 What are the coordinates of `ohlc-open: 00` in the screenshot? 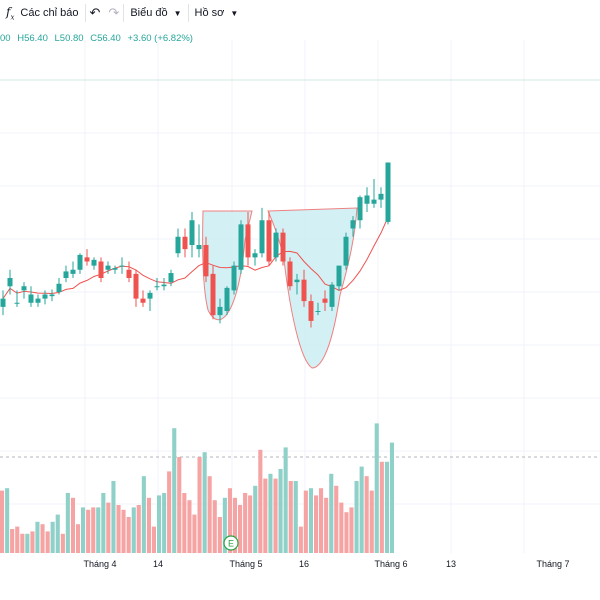 It's located at (5, 38).